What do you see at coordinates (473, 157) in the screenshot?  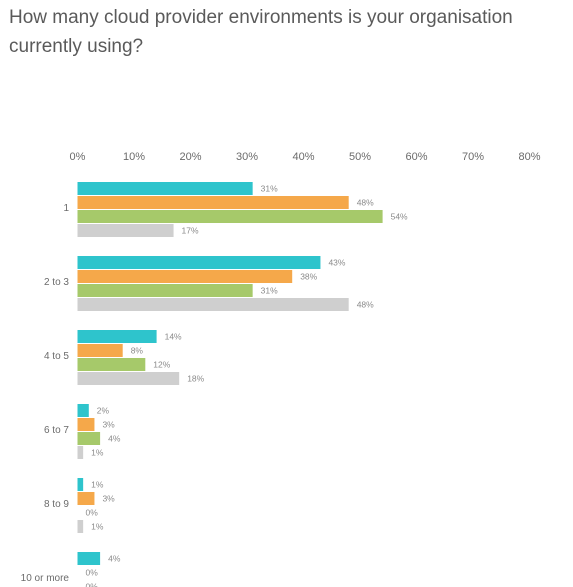 I see `x-tick-label: 70%` at bounding box center [473, 157].